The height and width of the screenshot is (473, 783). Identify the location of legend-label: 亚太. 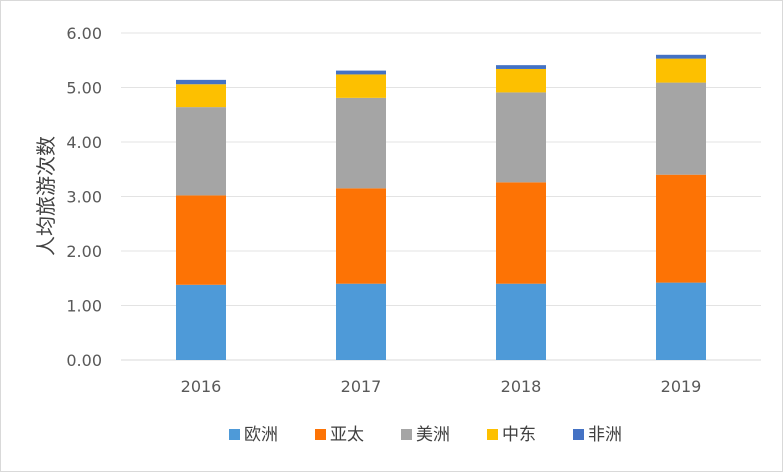
(347, 435).